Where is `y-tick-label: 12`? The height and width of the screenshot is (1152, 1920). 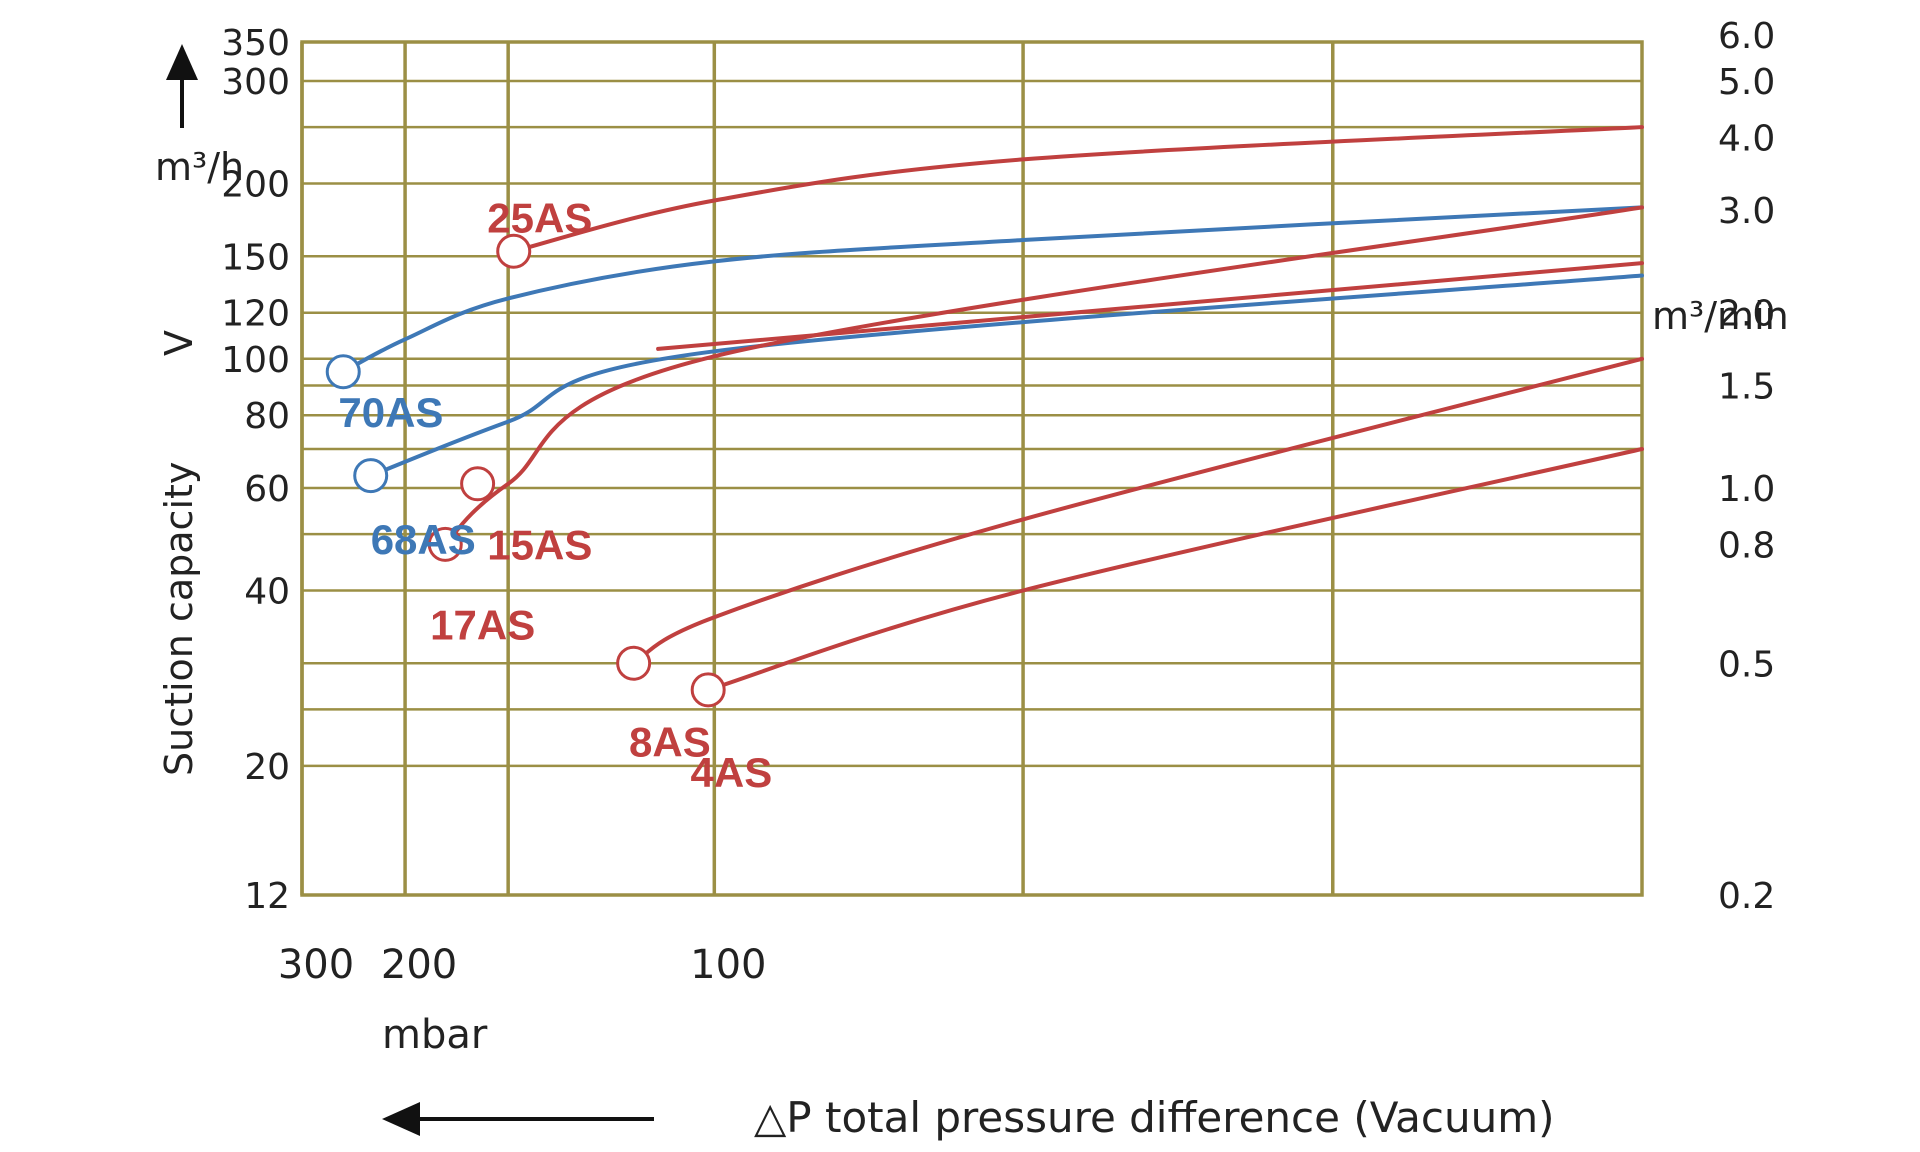
y-tick-label: 12 is located at coordinates (267, 896).